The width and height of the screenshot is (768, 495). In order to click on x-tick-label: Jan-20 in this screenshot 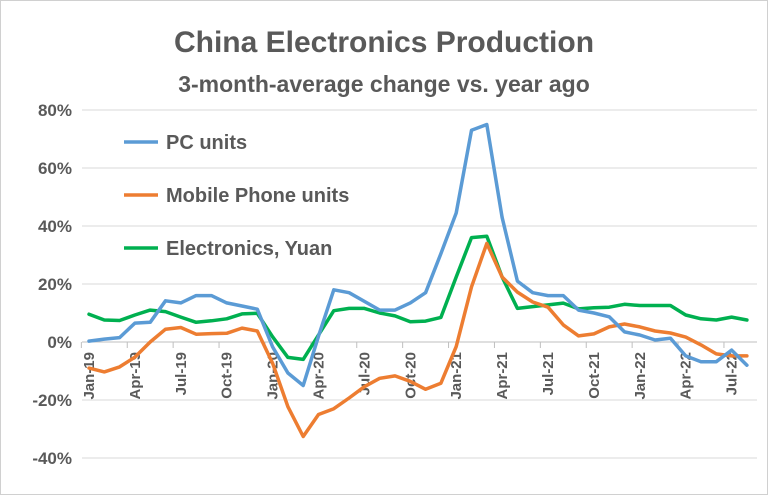, I will do `click(273, 376)`.